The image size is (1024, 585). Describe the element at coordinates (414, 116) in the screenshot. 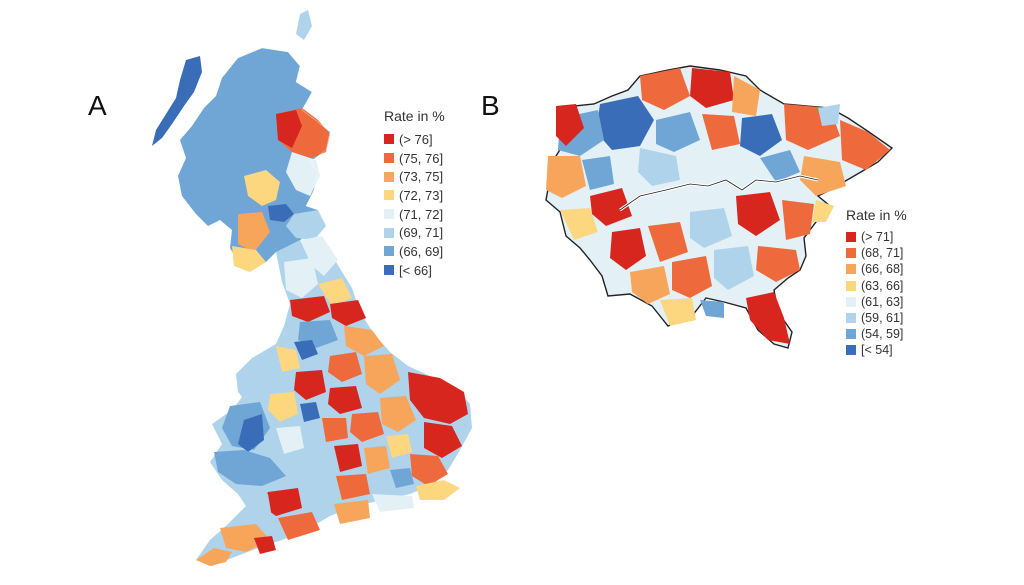

I see `legend-a-title: Rate in %` at that location.